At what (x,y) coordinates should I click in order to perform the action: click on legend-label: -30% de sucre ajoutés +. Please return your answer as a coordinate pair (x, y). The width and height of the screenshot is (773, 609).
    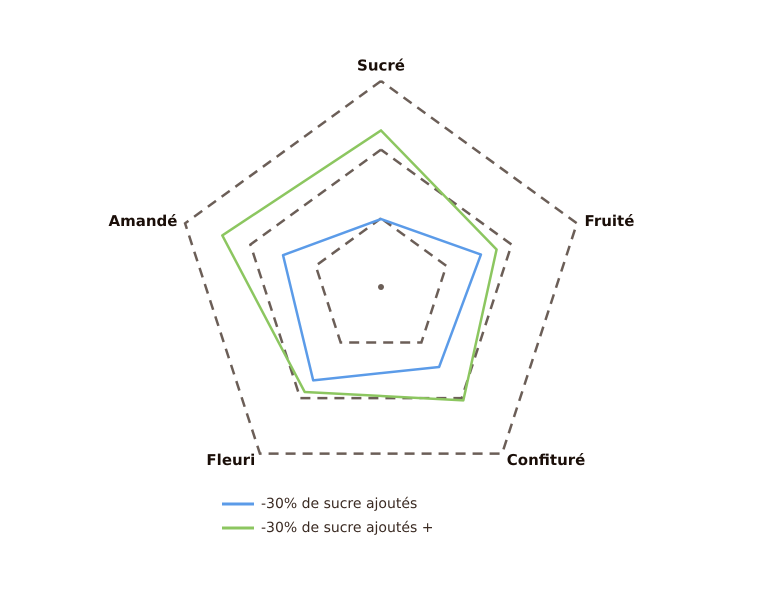
    Looking at the image, I should click on (347, 528).